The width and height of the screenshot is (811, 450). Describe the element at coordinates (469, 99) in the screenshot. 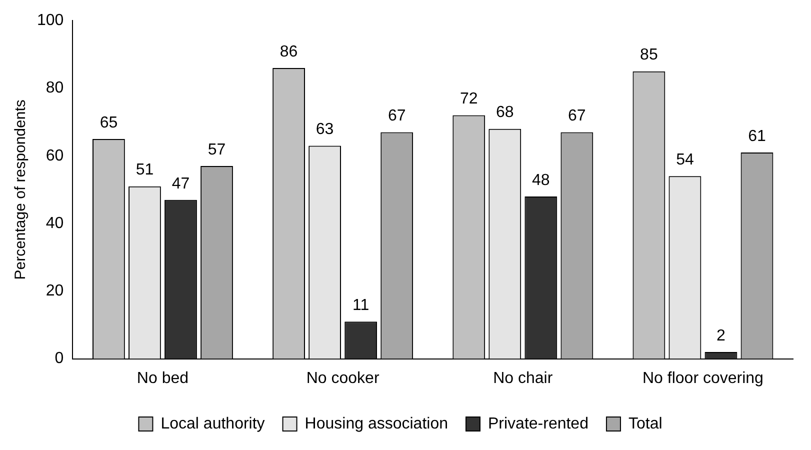

I see `data-label: 72` at that location.